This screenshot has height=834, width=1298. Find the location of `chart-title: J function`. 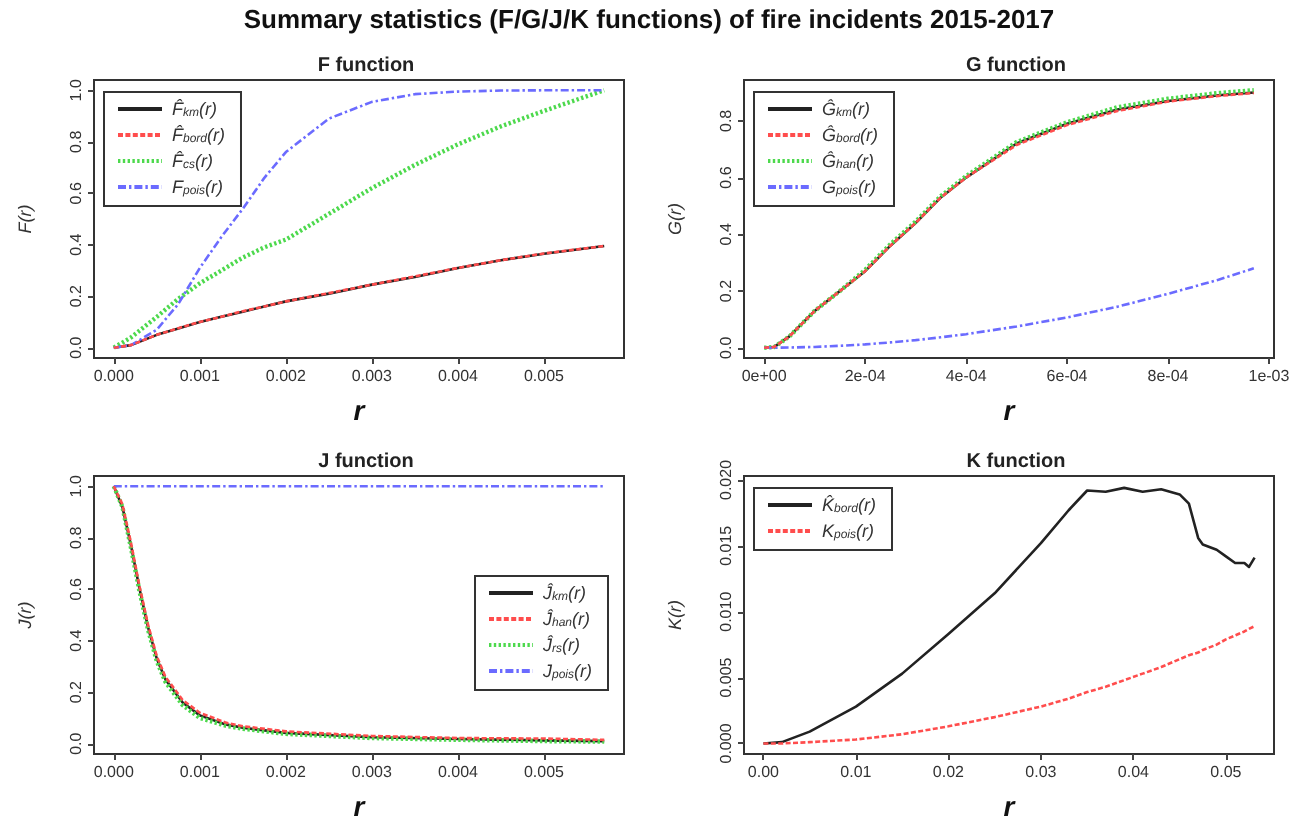

chart-title: J function is located at coordinates (366, 462).